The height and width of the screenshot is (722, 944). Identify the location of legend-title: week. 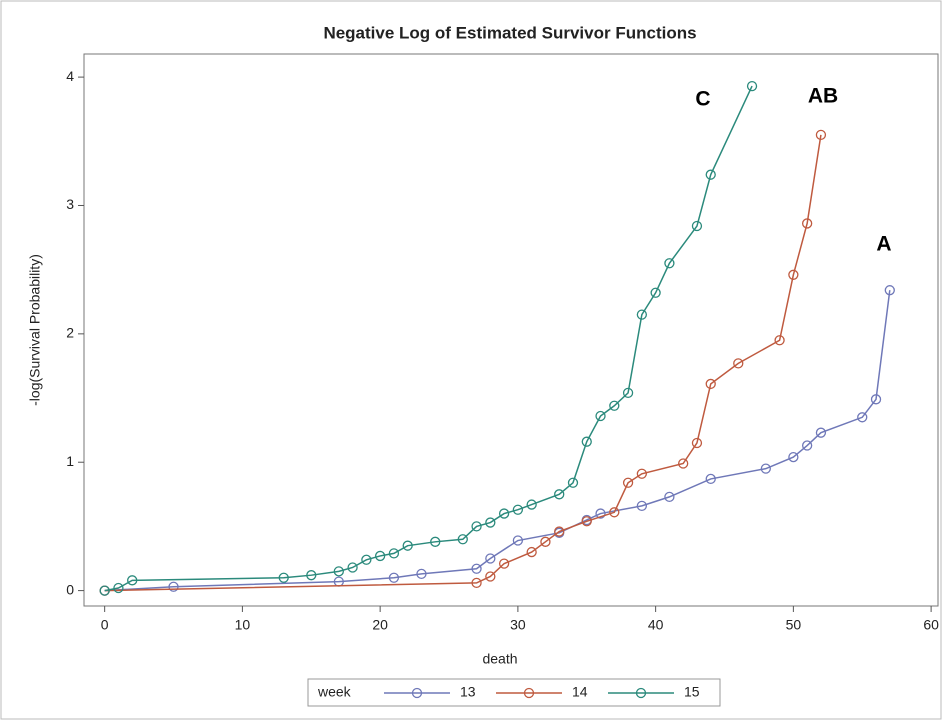
(334, 692).